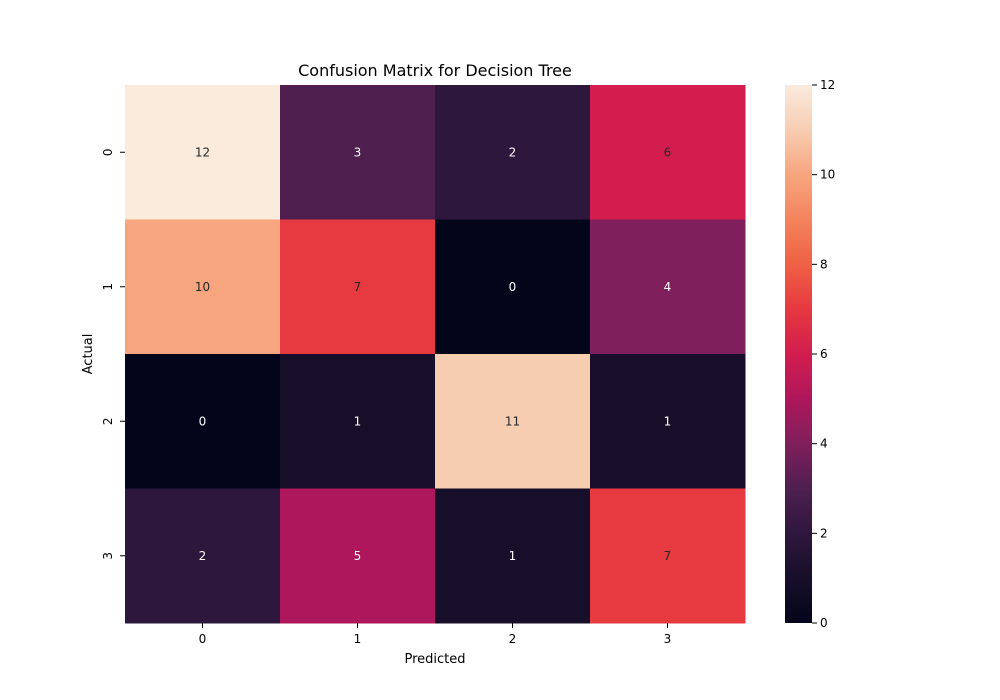 The height and width of the screenshot is (700, 1000). I want to click on cell-value-label: 10, so click(202, 287).